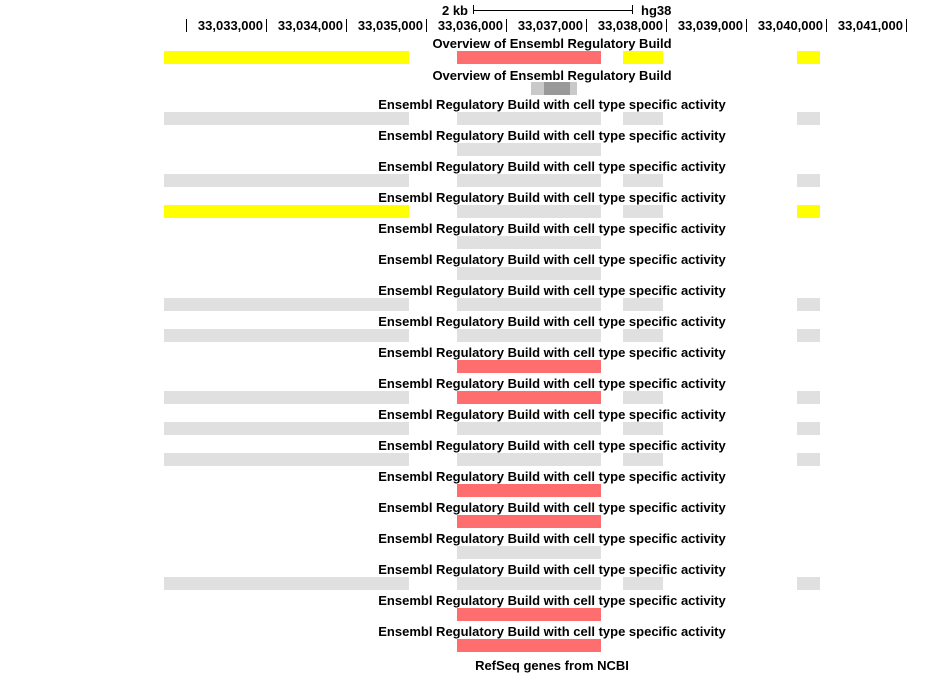 The width and height of the screenshot is (950, 686). I want to click on track-title-label: RefSeq genes from NCBI, so click(552, 665).